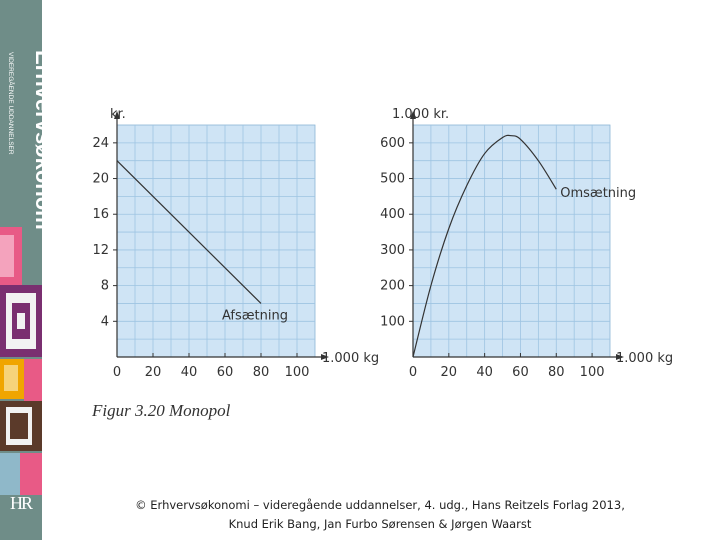  Describe the element at coordinates (100, 179) in the screenshot. I see `y-tick-label: 20` at that location.